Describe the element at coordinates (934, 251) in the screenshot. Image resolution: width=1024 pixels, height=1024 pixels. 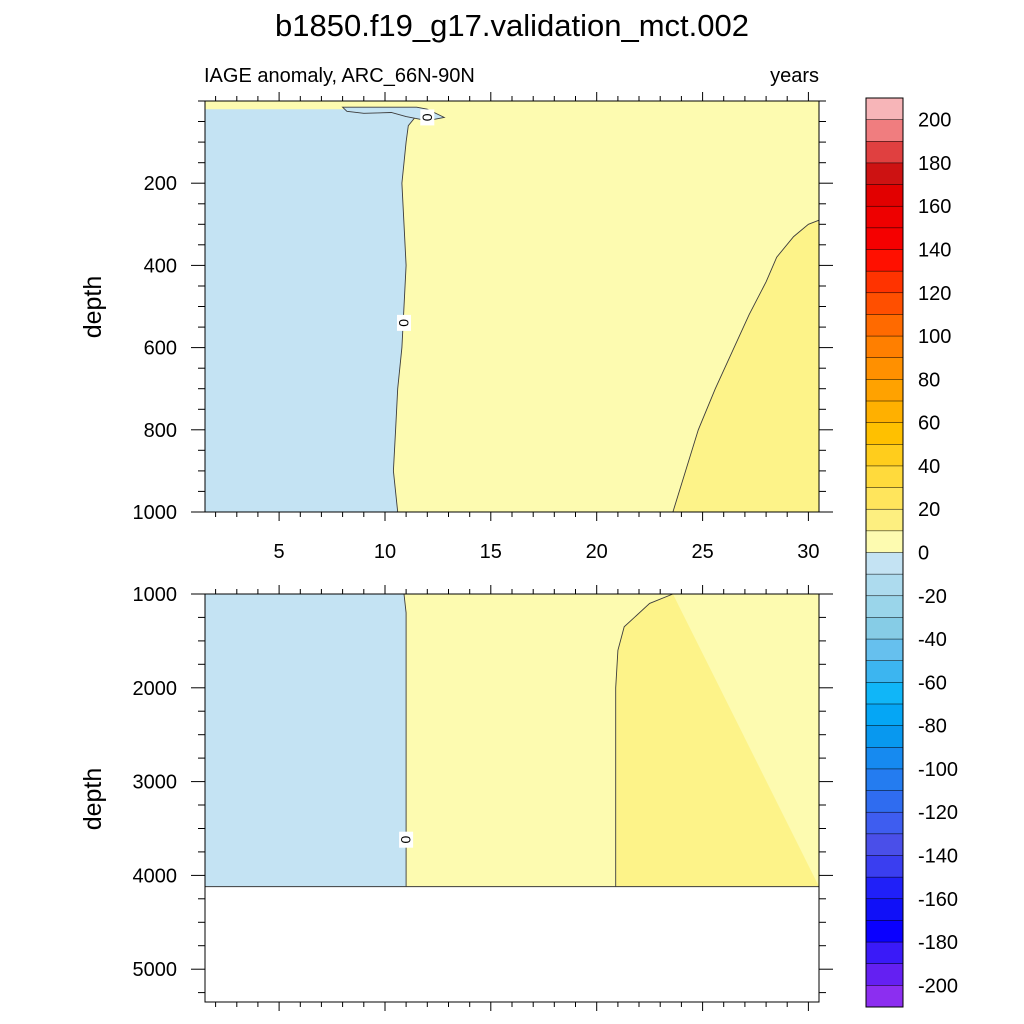
I see `colorbar-tick-label: 140` at that location.